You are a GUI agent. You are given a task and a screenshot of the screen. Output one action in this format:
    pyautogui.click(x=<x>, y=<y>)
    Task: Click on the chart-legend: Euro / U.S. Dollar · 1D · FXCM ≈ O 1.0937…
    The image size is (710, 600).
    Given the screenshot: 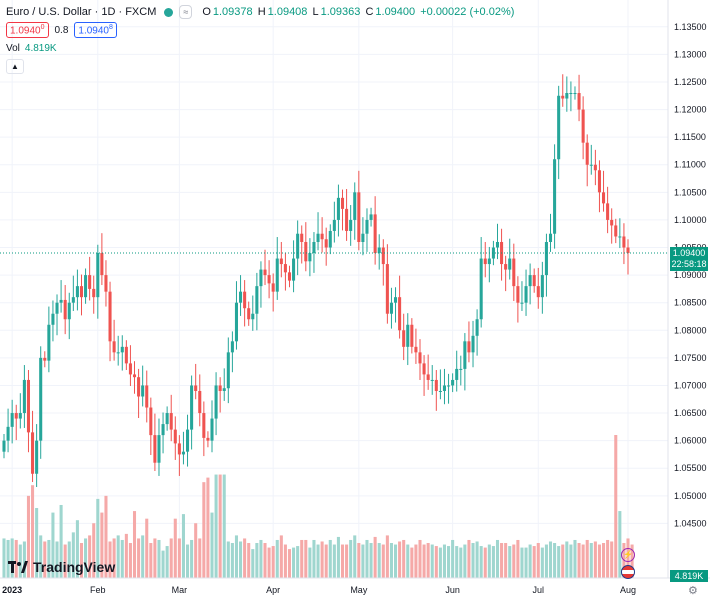 What is the action you would take?
    pyautogui.click(x=261, y=12)
    